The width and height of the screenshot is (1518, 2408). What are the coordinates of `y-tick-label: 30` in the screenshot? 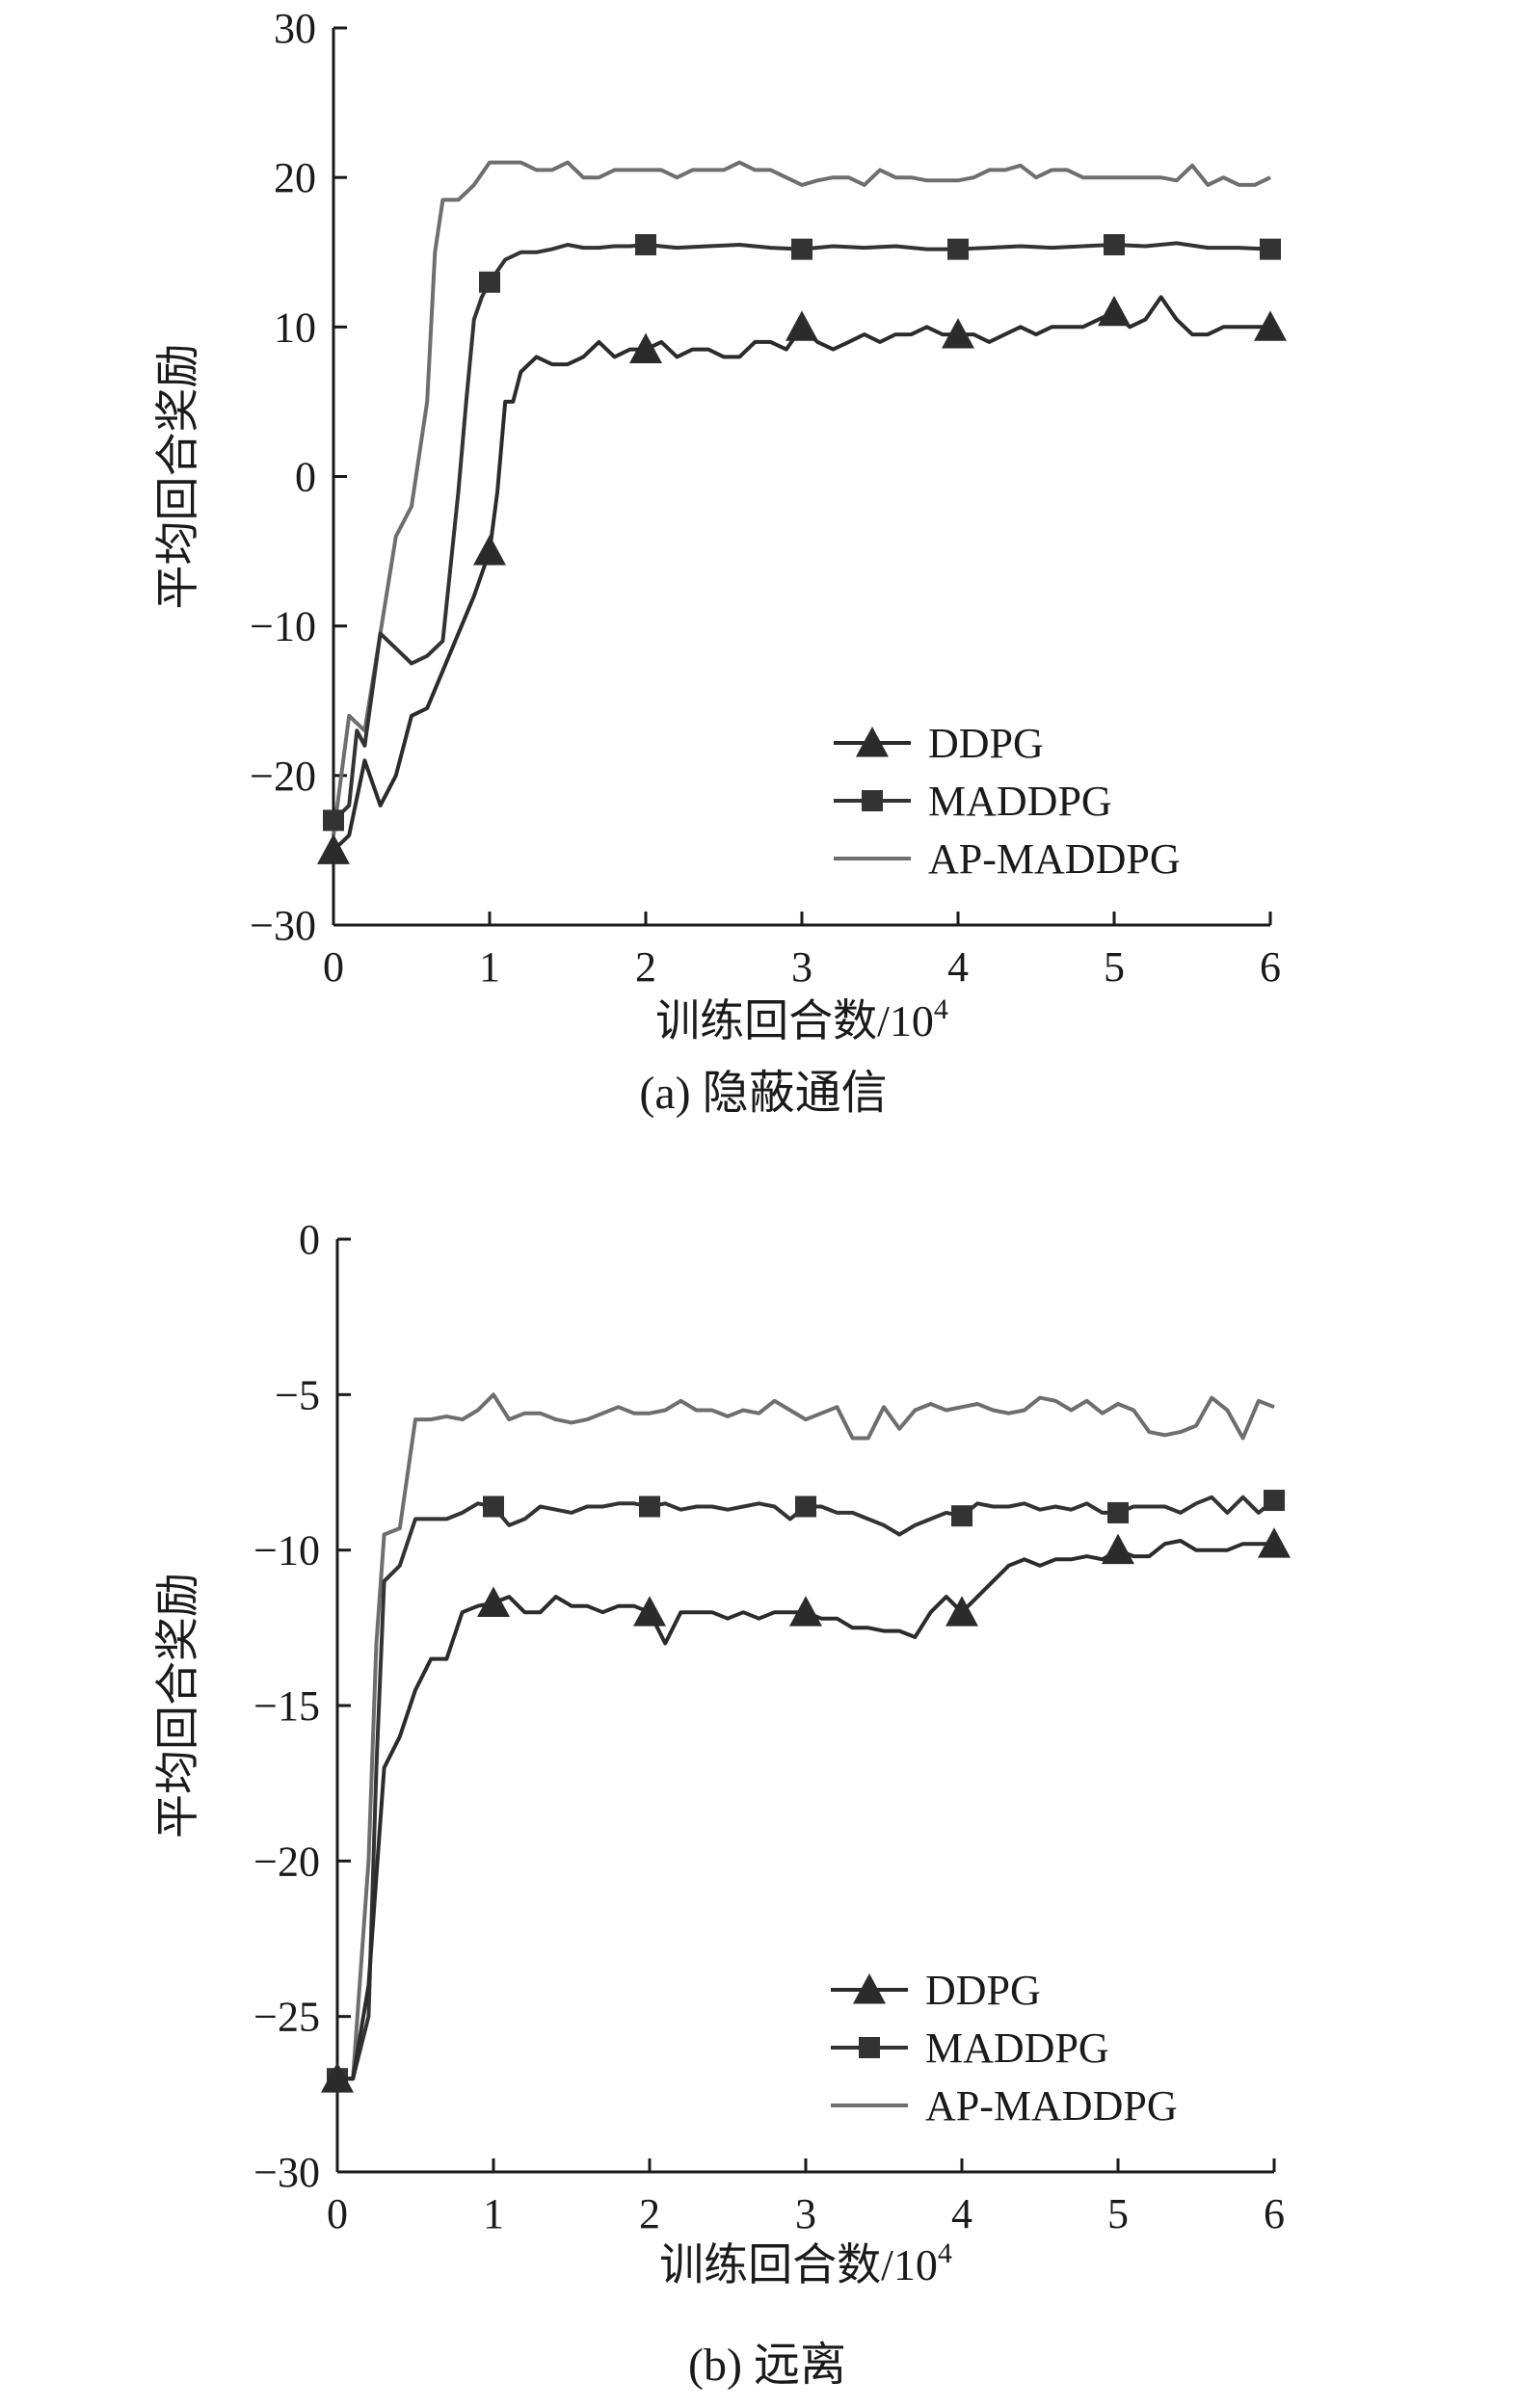 It's located at (295, 28).